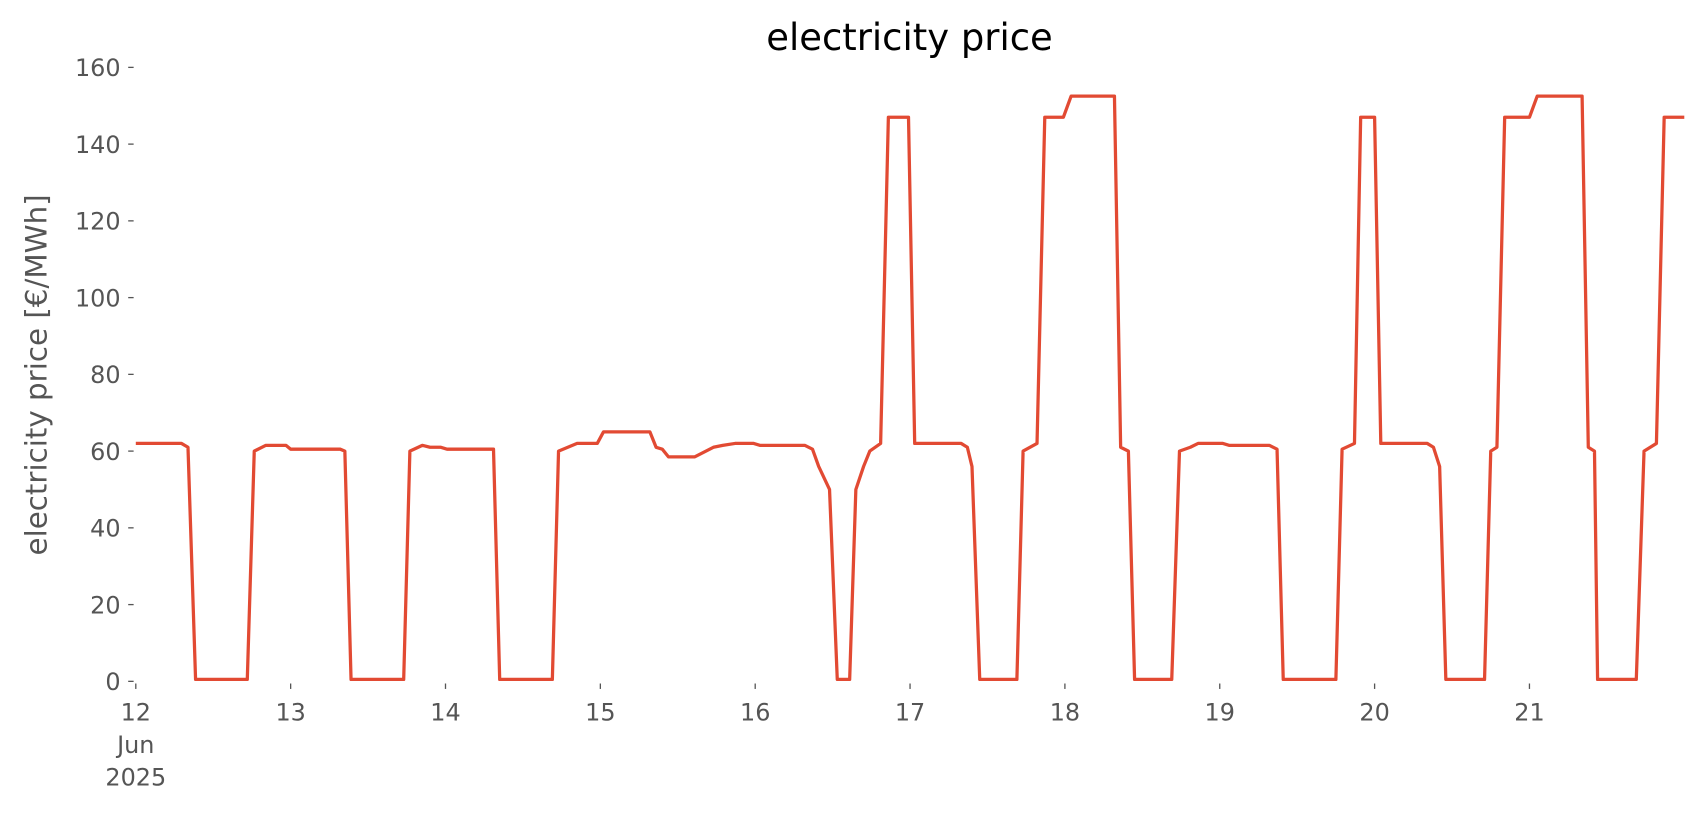 The height and width of the screenshot is (815, 1706). Describe the element at coordinates (105, 605) in the screenshot. I see `y-tick-label: 20` at that location.